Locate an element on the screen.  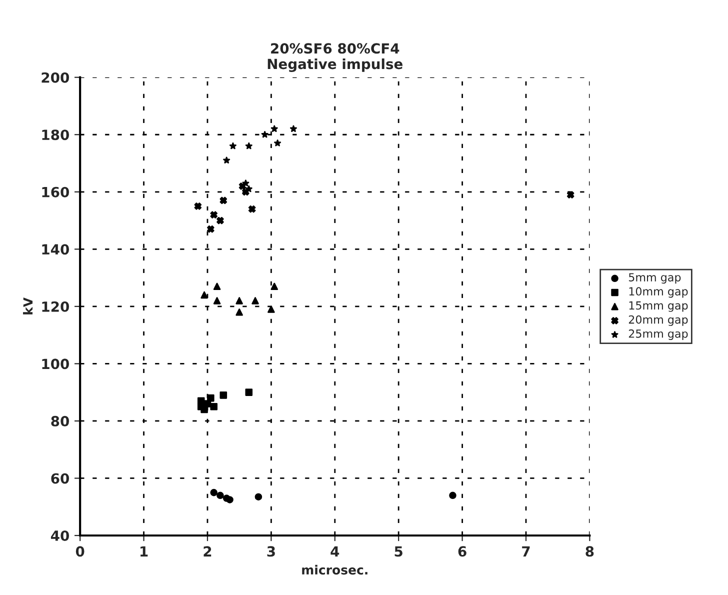
x-tick-label: 5 is located at coordinates (398, 551).